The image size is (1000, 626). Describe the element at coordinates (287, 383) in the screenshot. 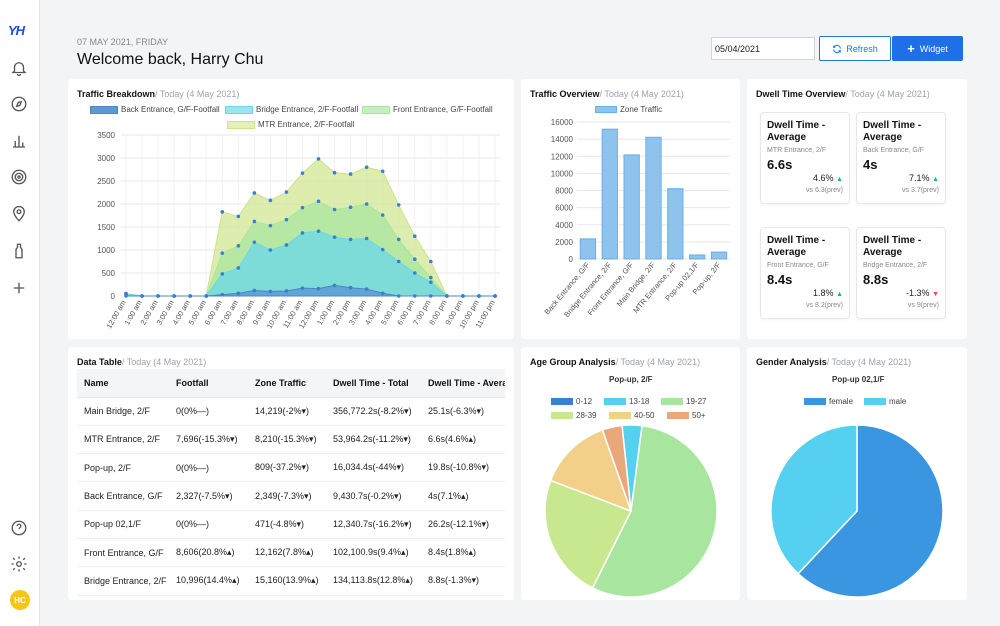

I see `column-header: Zone Traffic` at that location.